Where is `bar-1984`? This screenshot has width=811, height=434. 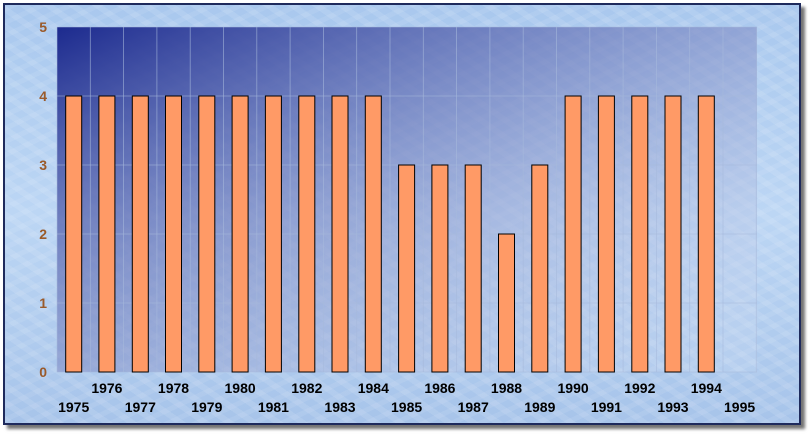 bar-1984 is located at coordinates (373, 234).